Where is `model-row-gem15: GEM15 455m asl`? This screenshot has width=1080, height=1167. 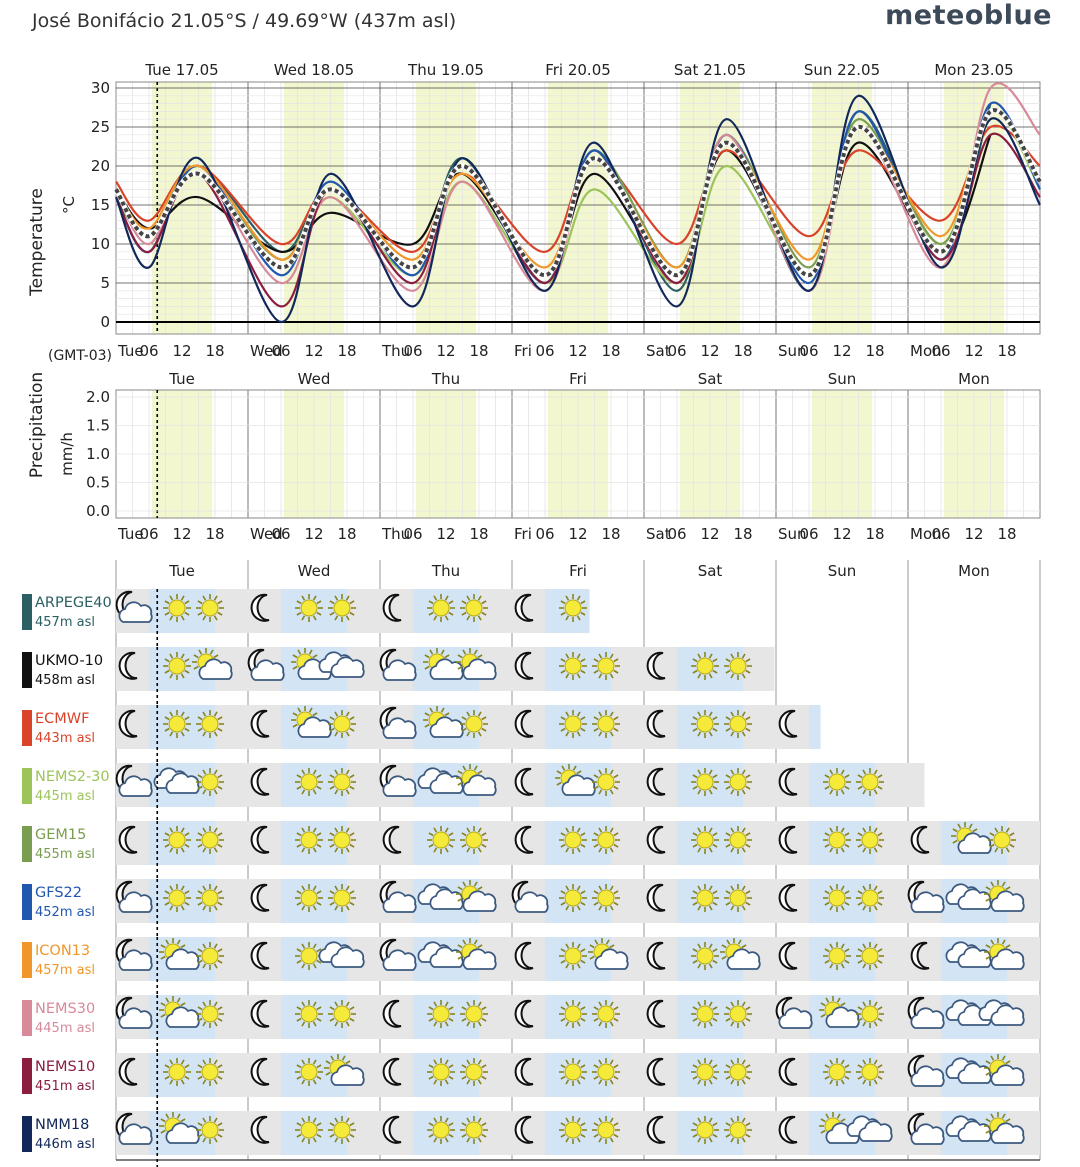 model-row-gem15: GEM15 455m asl is located at coordinates (531, 850).